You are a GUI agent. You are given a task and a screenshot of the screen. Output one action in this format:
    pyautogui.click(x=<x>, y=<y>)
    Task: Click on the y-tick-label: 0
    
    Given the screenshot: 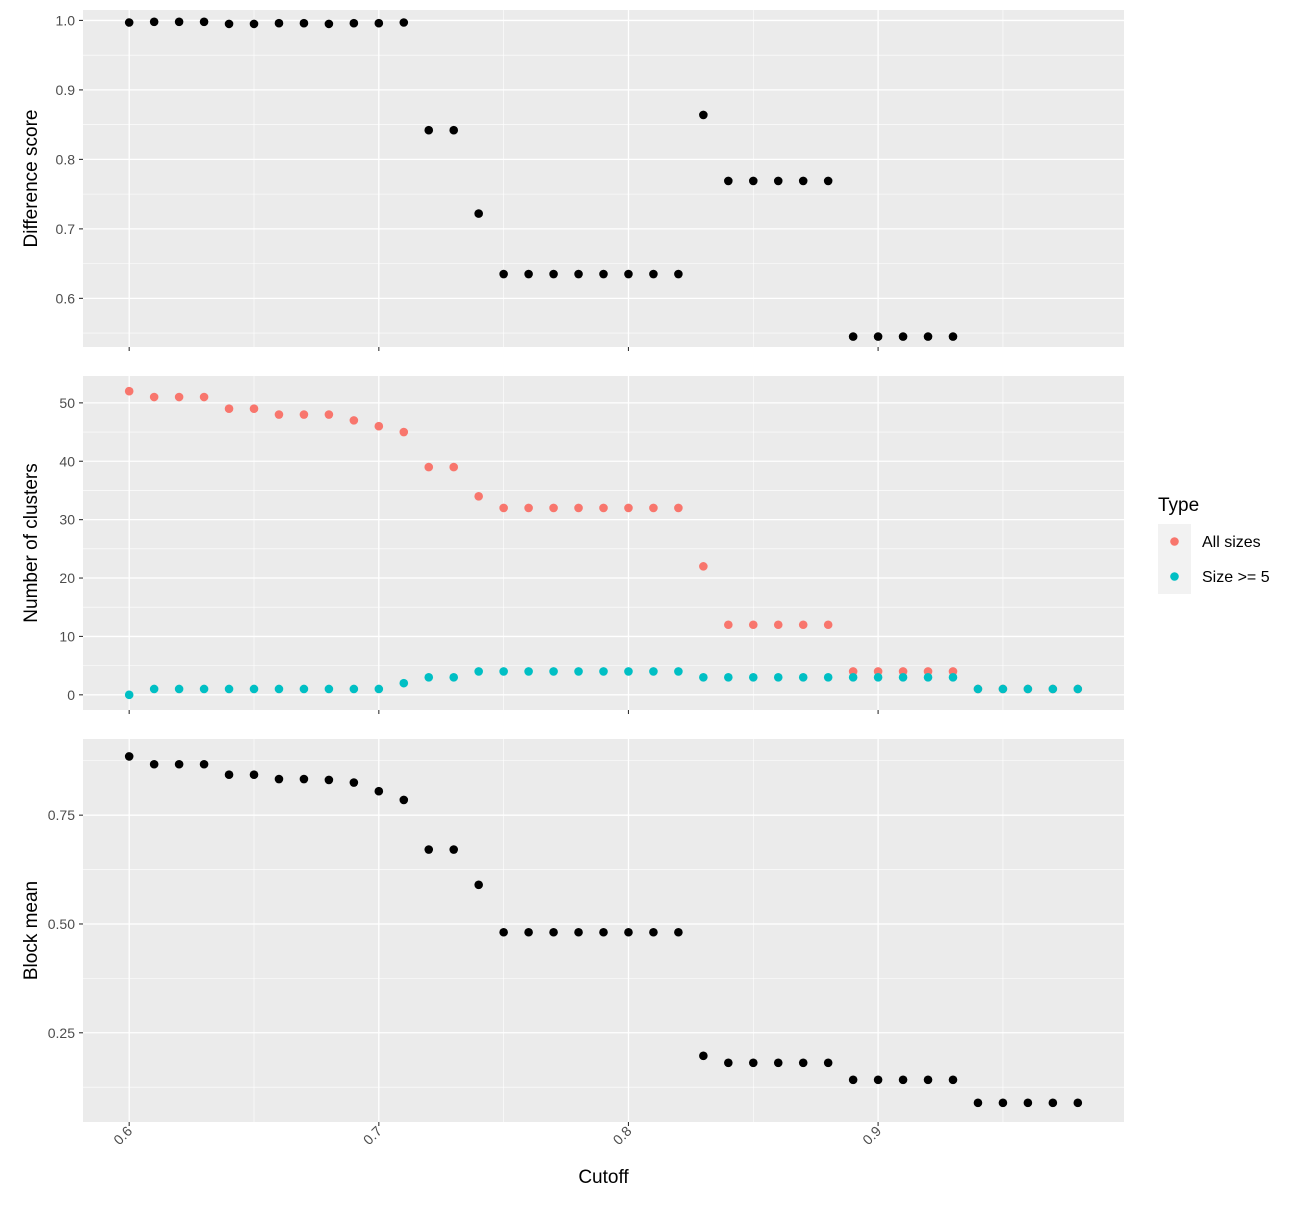 What is the action you would take?
    pyautogui.click(x=71, y=695)
    